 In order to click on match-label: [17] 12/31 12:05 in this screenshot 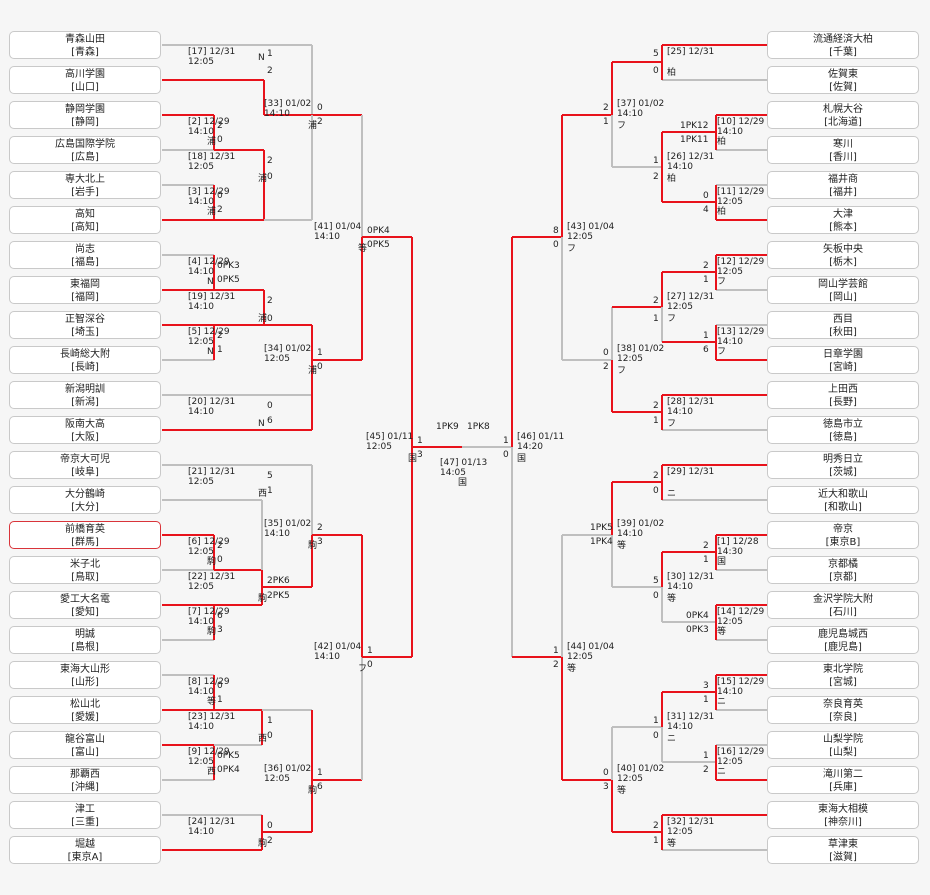, I will do `click(212, 57)`.